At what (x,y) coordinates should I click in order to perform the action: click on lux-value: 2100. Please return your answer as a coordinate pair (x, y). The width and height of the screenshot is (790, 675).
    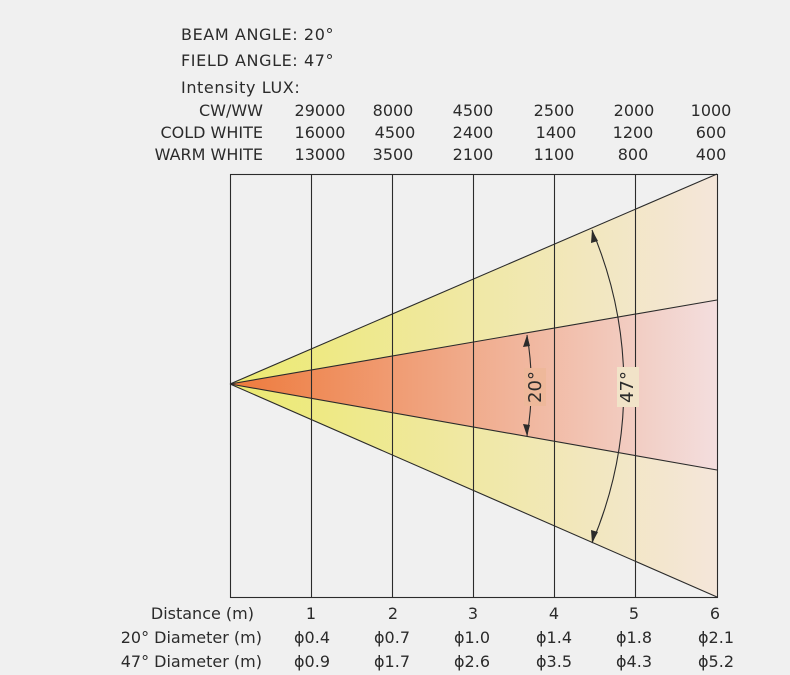
    Looking at the image, I should click on (473, 154).